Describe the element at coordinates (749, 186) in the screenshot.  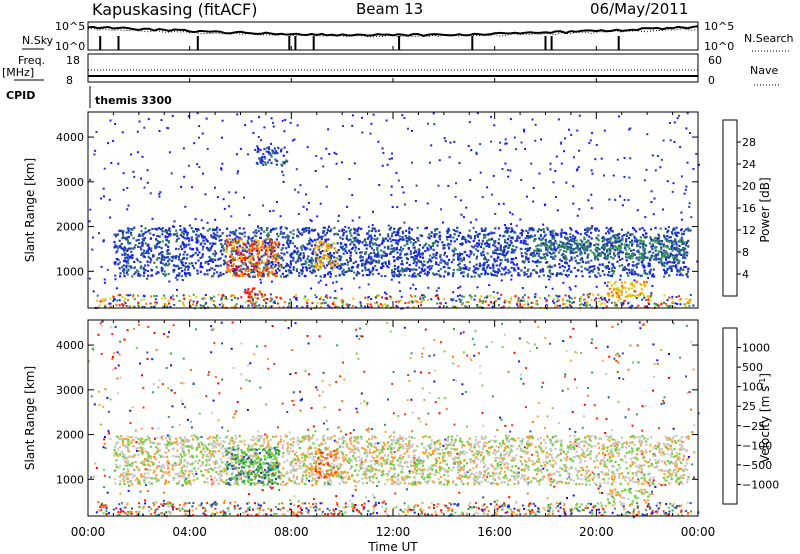
I see `colorbar-tick-label: 20` at that location.